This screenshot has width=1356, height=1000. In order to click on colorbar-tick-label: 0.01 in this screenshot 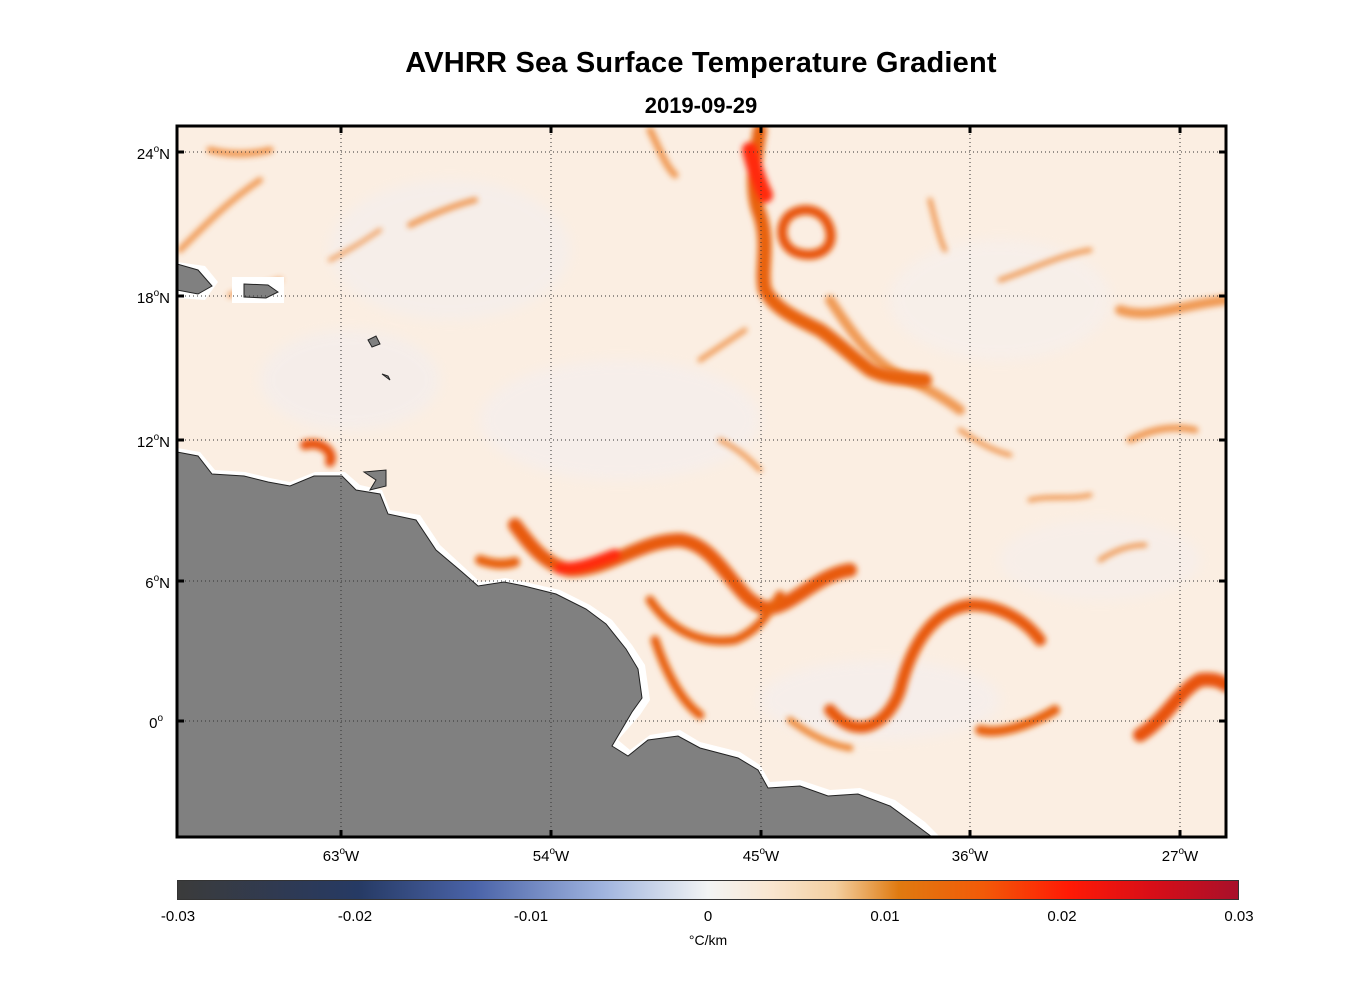, I will do `click(885, 916)`.